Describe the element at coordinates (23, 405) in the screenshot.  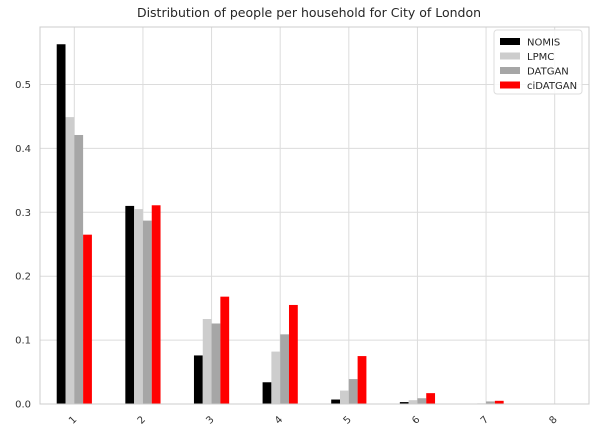
I see `y-tick-label: 0.0` at that location.